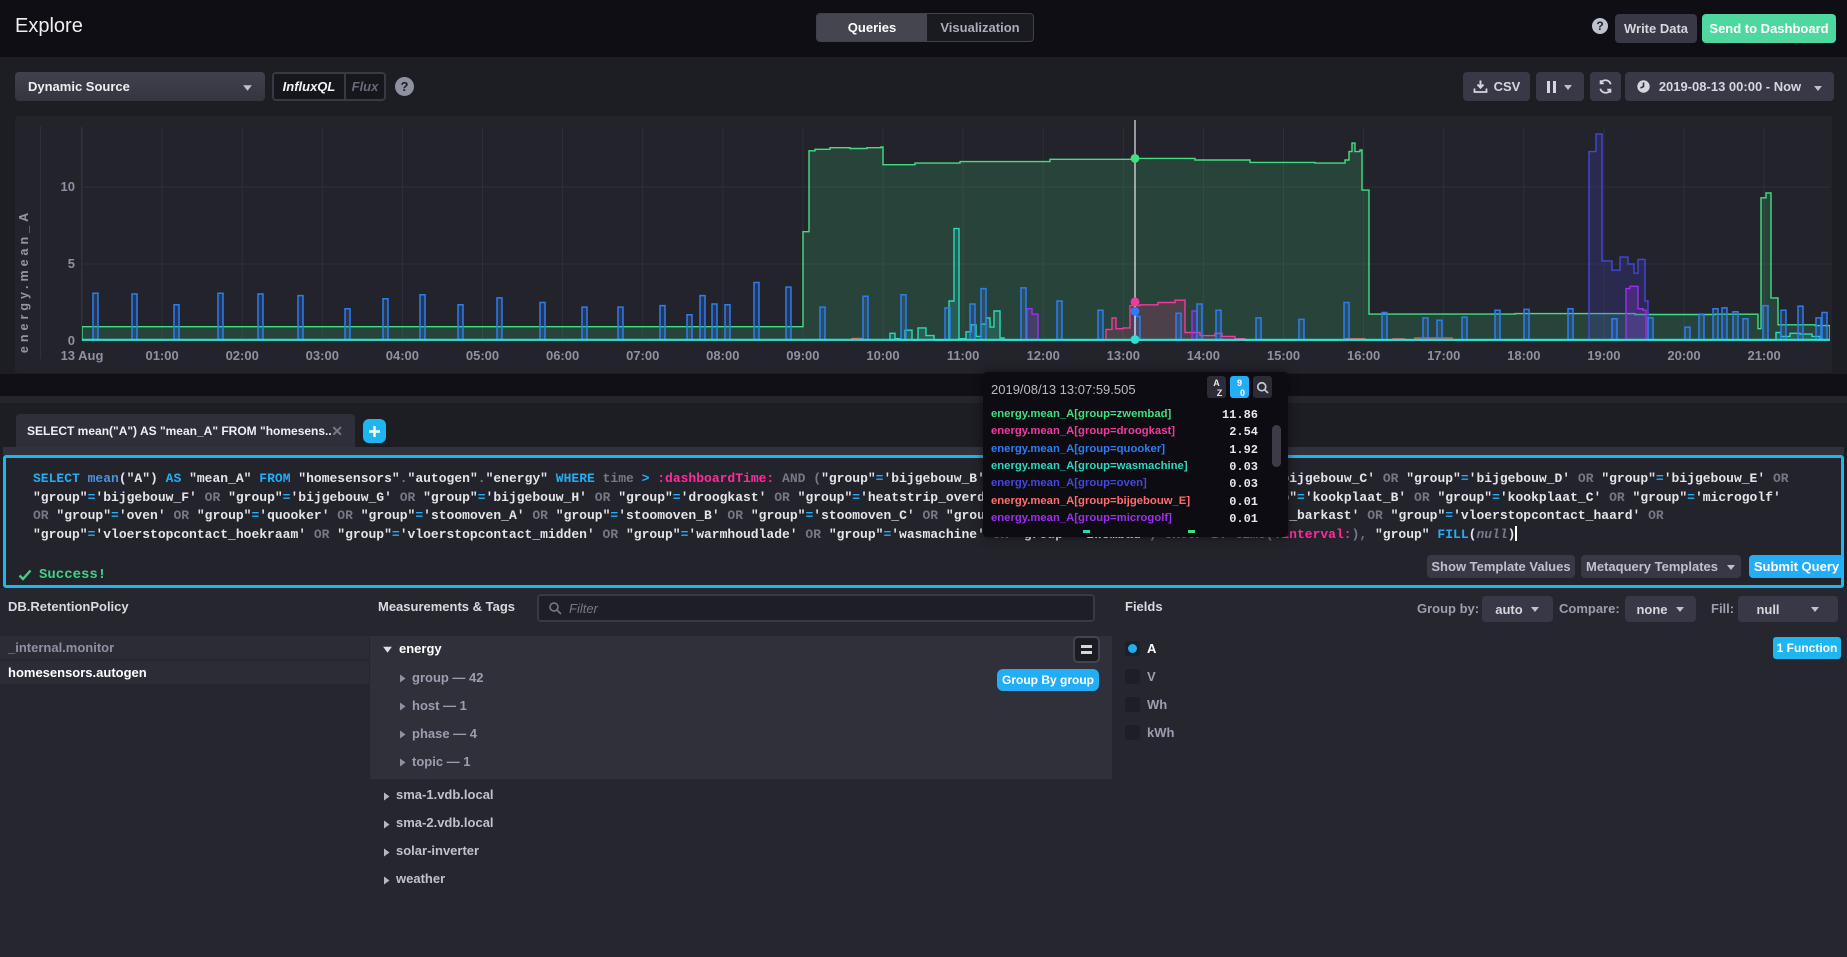  Describe the element at coordinates (1203, 355) in the screenshot. I see `svg-text: 14:00` at that location.